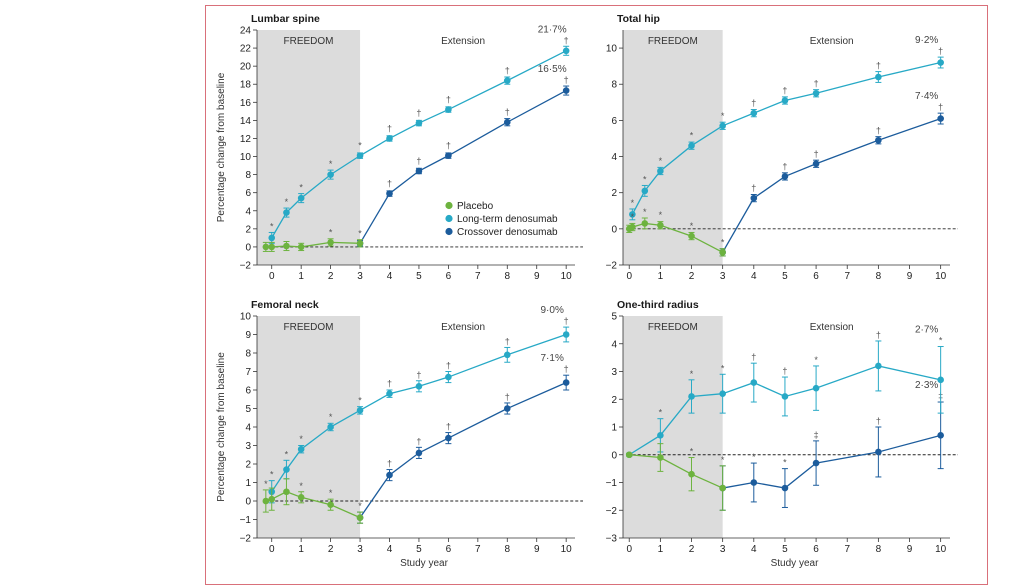 The image size is (1024, 585). Describe the element at coordinates (272, 549) in the screenshot. I see `x-tick-label: 0` at that location.